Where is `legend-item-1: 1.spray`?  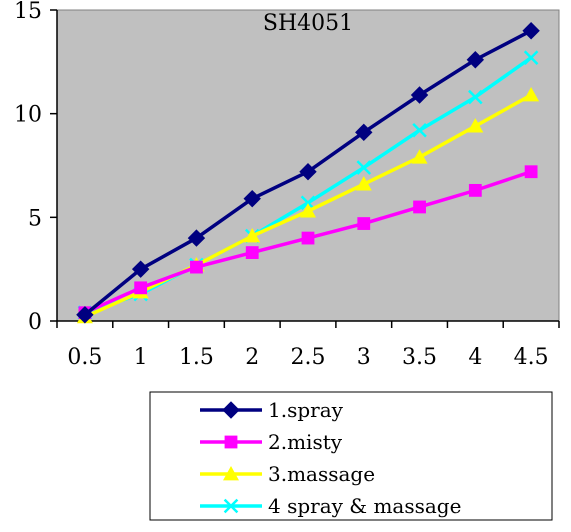 legend-item-1: 1.spray is located at coordinates (272, 410).